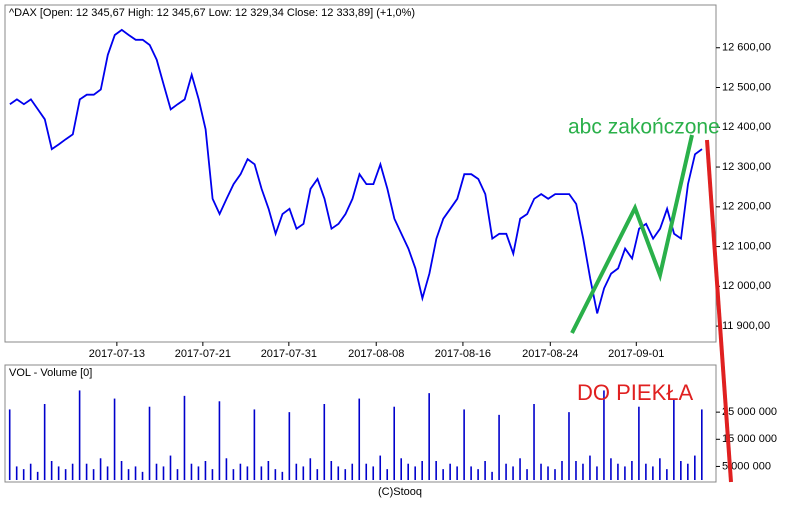 The image size is (800, 505). Describe the element at coordinates (636, 354) in the screenshot. I see `x-tick-label: 2017-09-01` at that location.